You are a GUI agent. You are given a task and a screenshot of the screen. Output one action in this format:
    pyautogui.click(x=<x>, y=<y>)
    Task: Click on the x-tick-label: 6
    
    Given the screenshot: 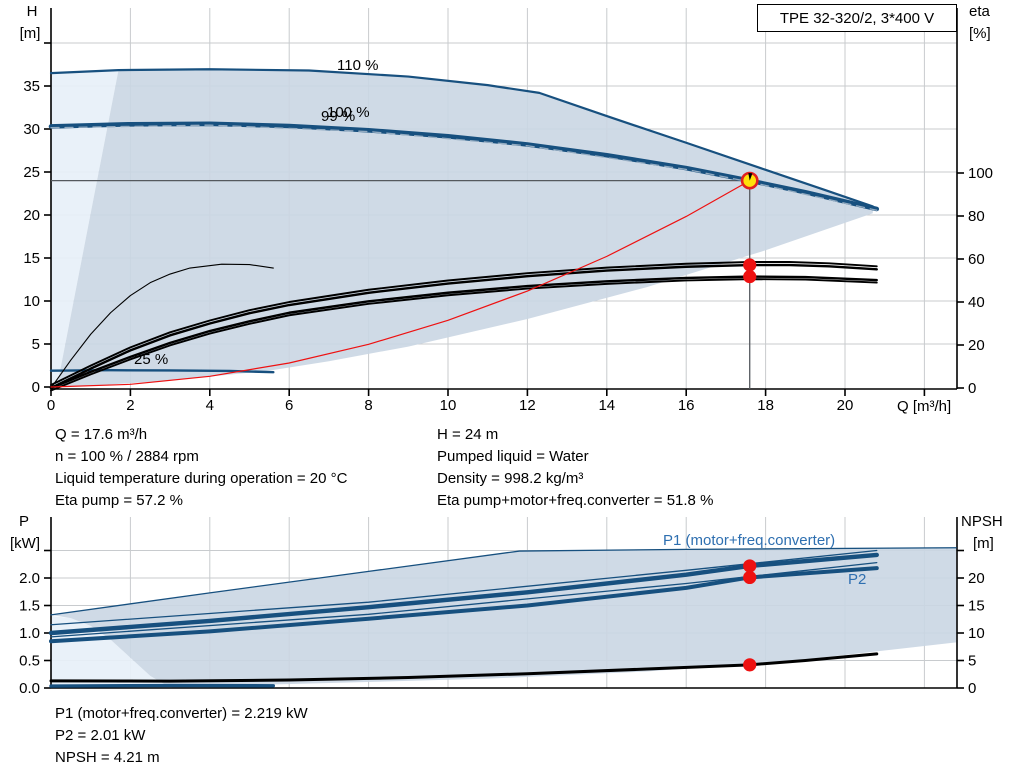 What is the action you would take?
    pyautogui.click(x=289, y=405)
    